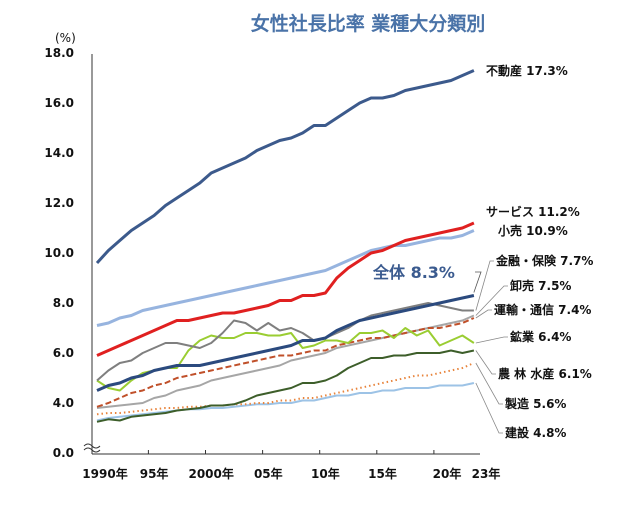 The image size is (640, 506). What do you see at coordinates (63, 403) in the screenshot?
I see `y-tick-label: 4.0` at bounding box center [63, 403].